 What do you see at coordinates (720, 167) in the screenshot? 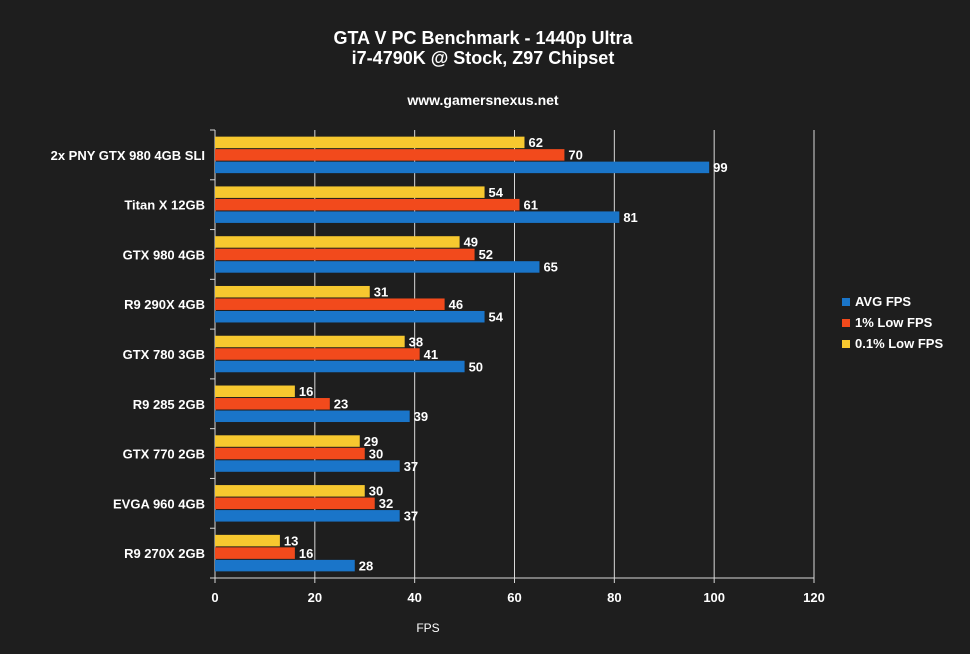
I see `data-label: 99` at bounding box center [720, 167].